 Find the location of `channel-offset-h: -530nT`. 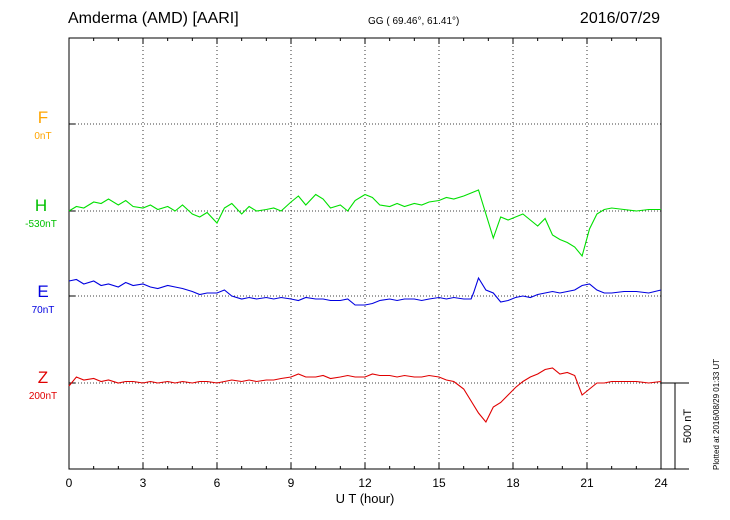

channel-offset-h: -530nT is located at coordinates (41, 224).